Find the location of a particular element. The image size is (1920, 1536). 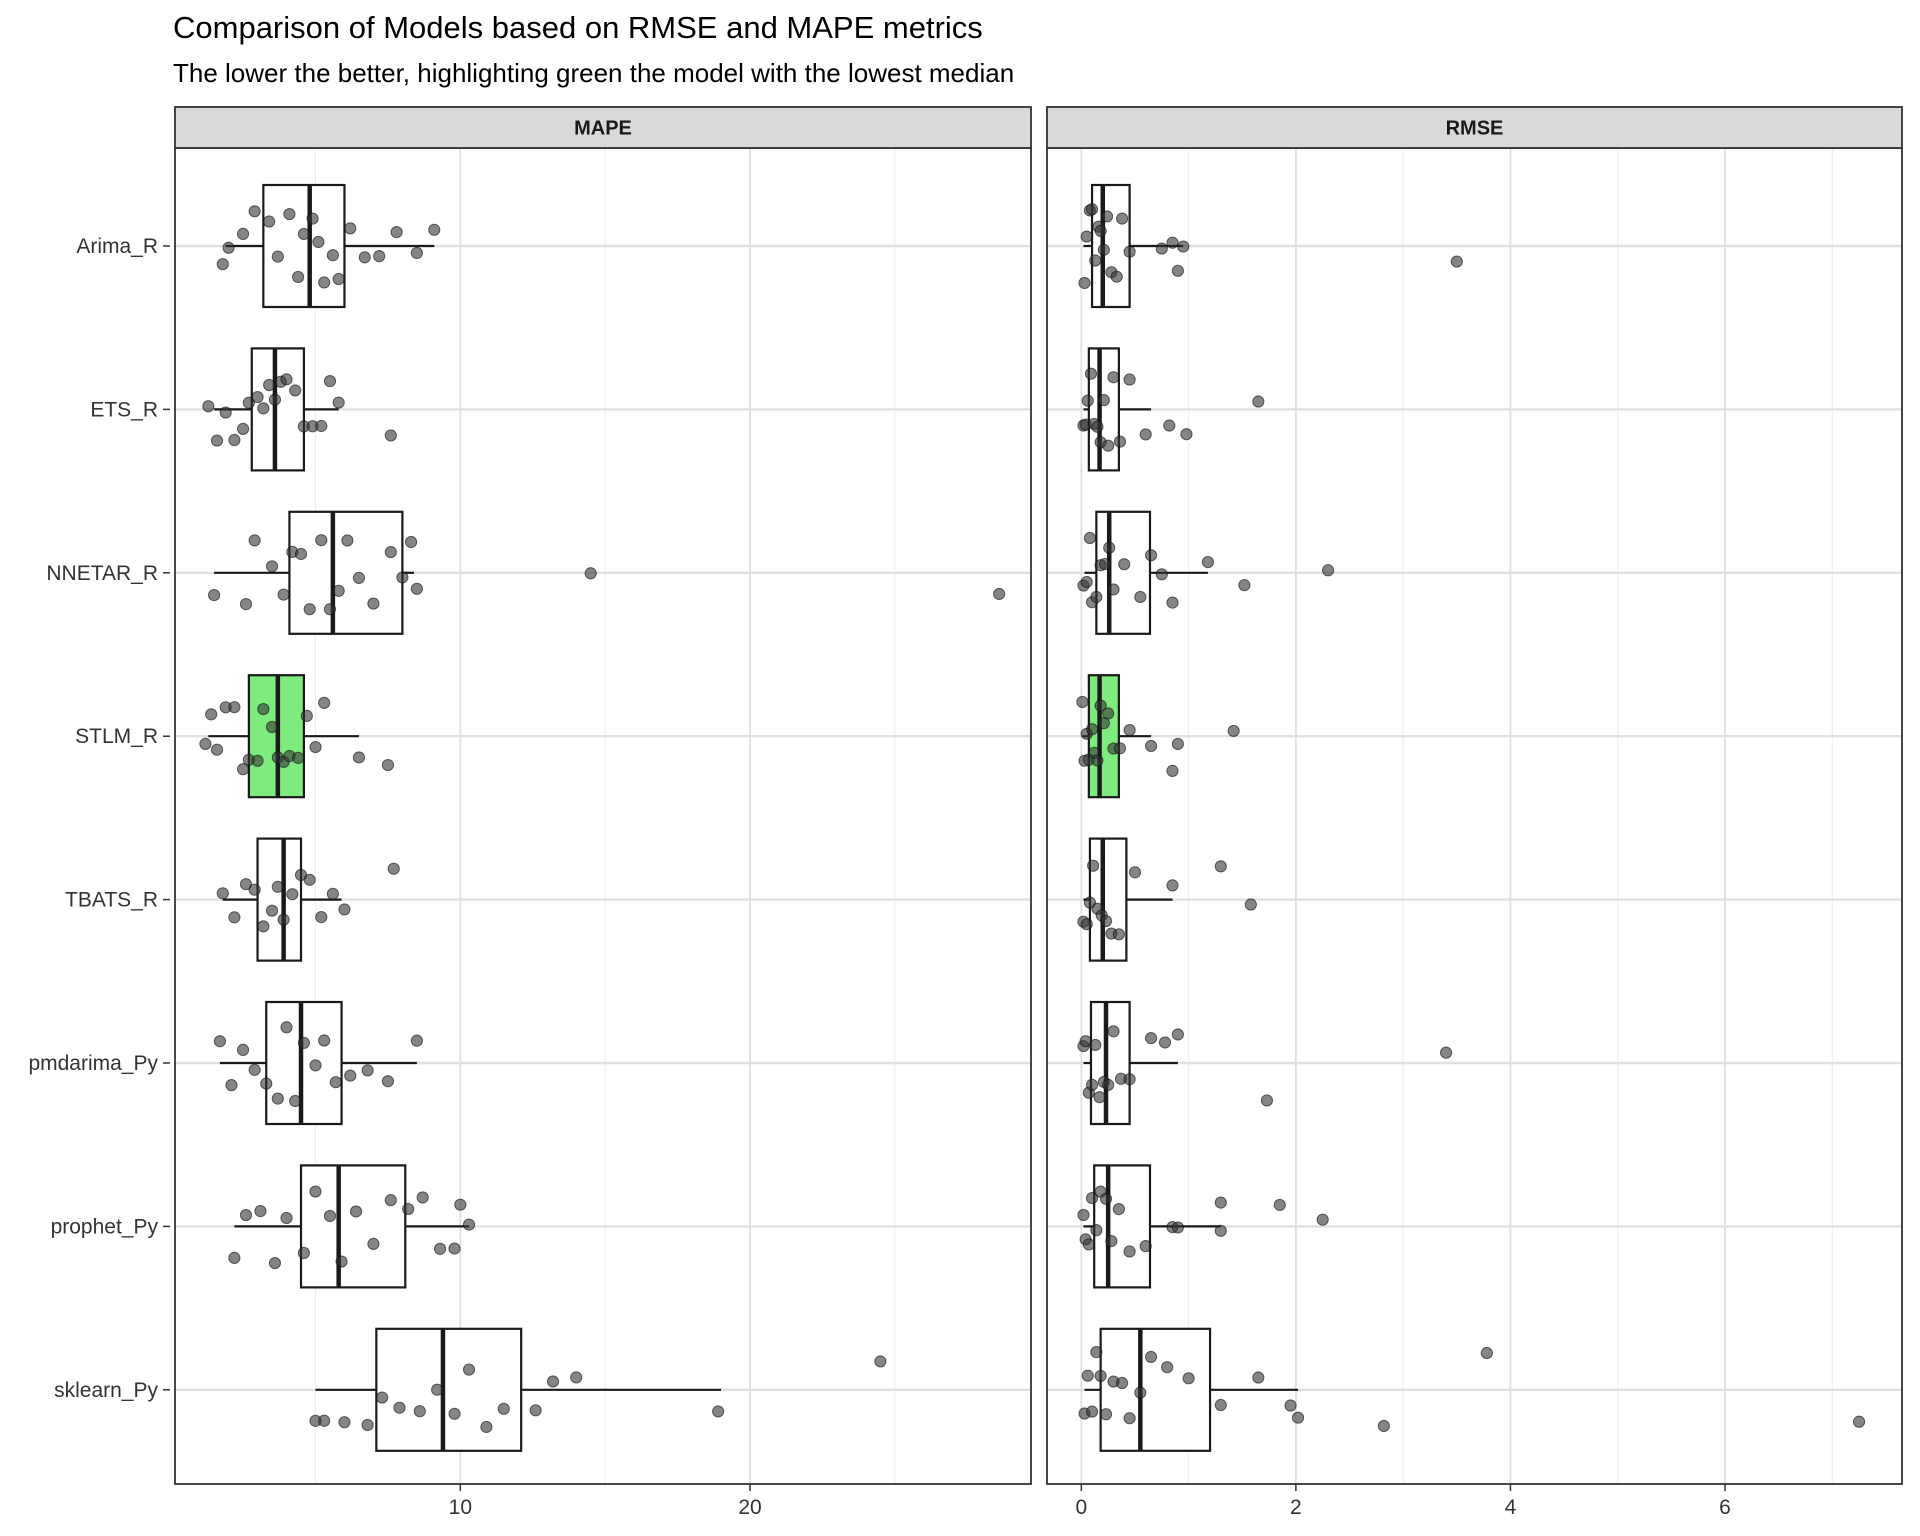

x-tick-label: 0 is located at coordinates (1081, 1507).